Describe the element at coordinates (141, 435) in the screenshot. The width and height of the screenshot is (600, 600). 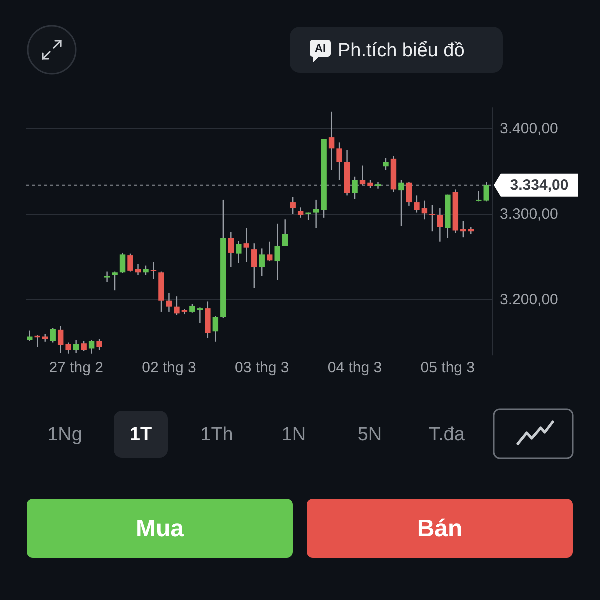
I see `text: 1T` at that location.